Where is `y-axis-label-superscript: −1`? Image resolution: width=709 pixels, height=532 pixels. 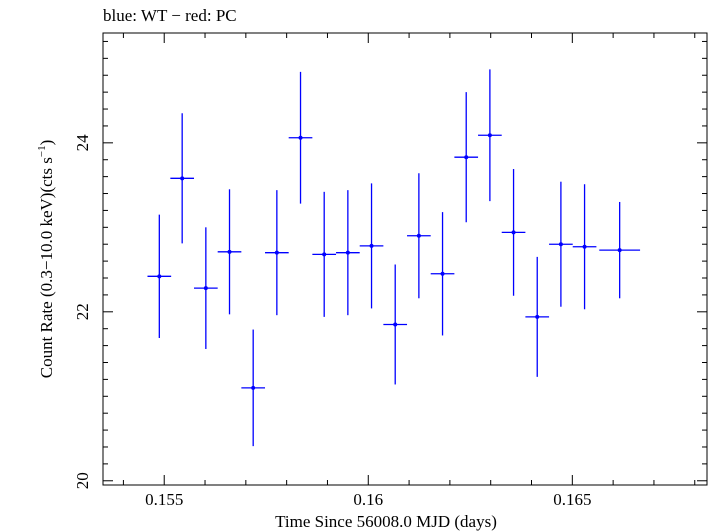
y-axis-label-superscript: −1 is located at coordinates (42, 151).